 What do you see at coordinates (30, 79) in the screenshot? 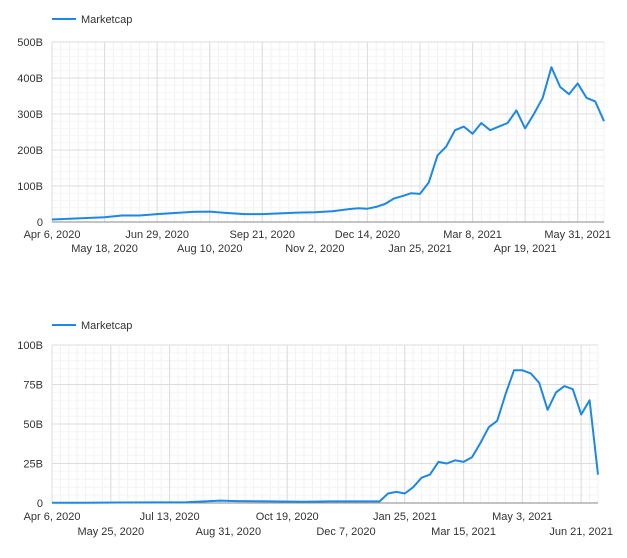
I see `y-tick-label: 400B` at bounding box center [30, 79].